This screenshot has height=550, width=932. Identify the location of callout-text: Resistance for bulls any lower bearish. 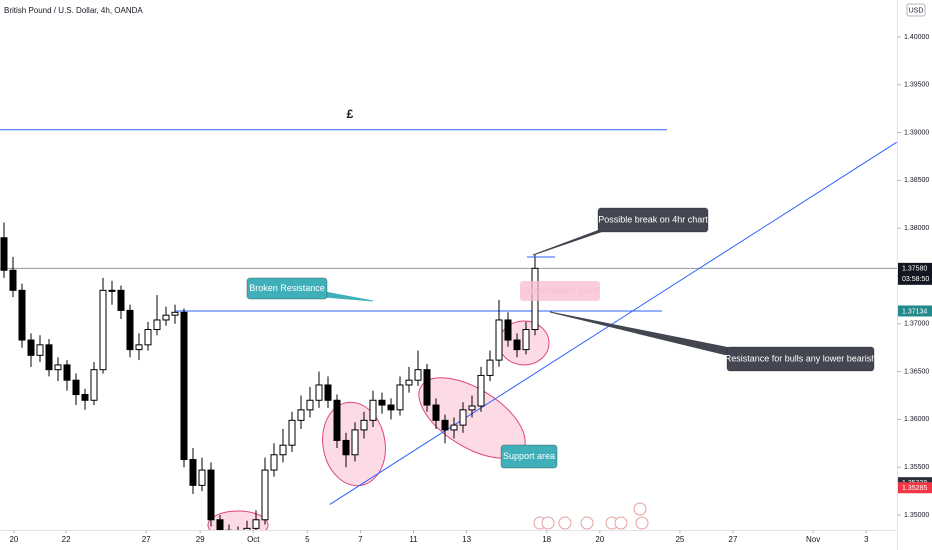
(801, 358).